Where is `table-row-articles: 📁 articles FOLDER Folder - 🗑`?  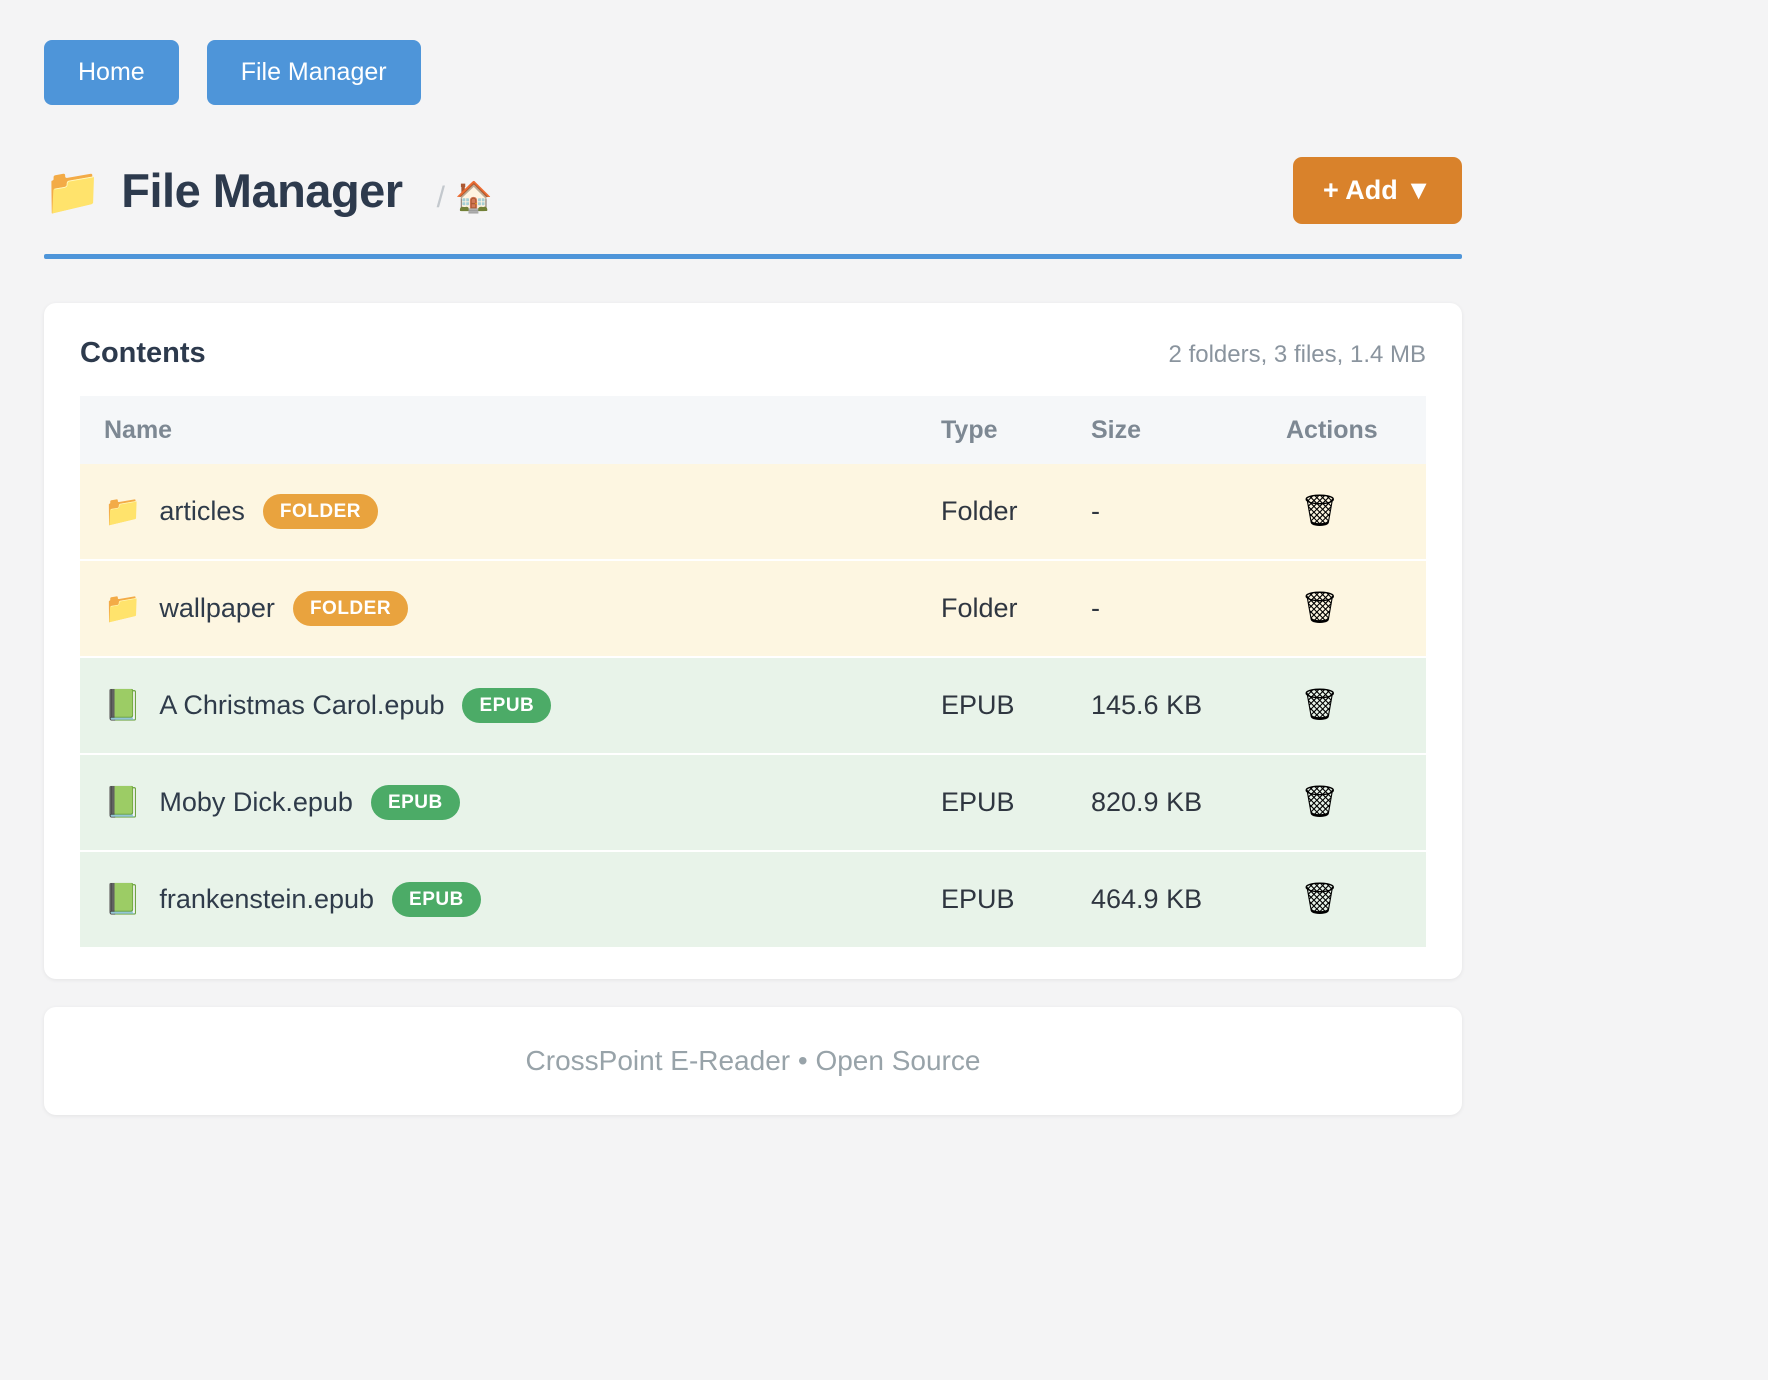 table-row-articles: 📁 articles FOLDER Folder - 🗑 is located at coordinates (753, 512).